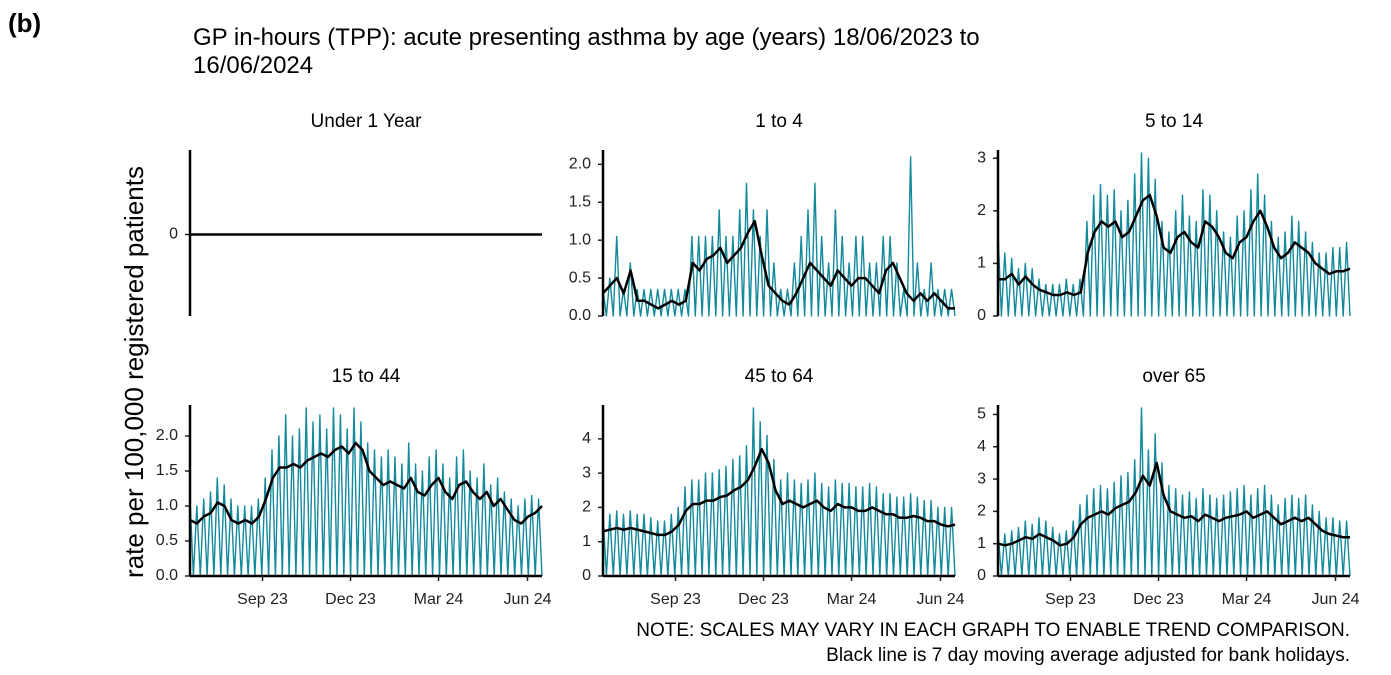 The width and height of the screenshot is (1391, 675). What do you see at coordinates (981, 414) in the screenshot?
I see `y-tick-label: 5` at bounding box center [981, 414].